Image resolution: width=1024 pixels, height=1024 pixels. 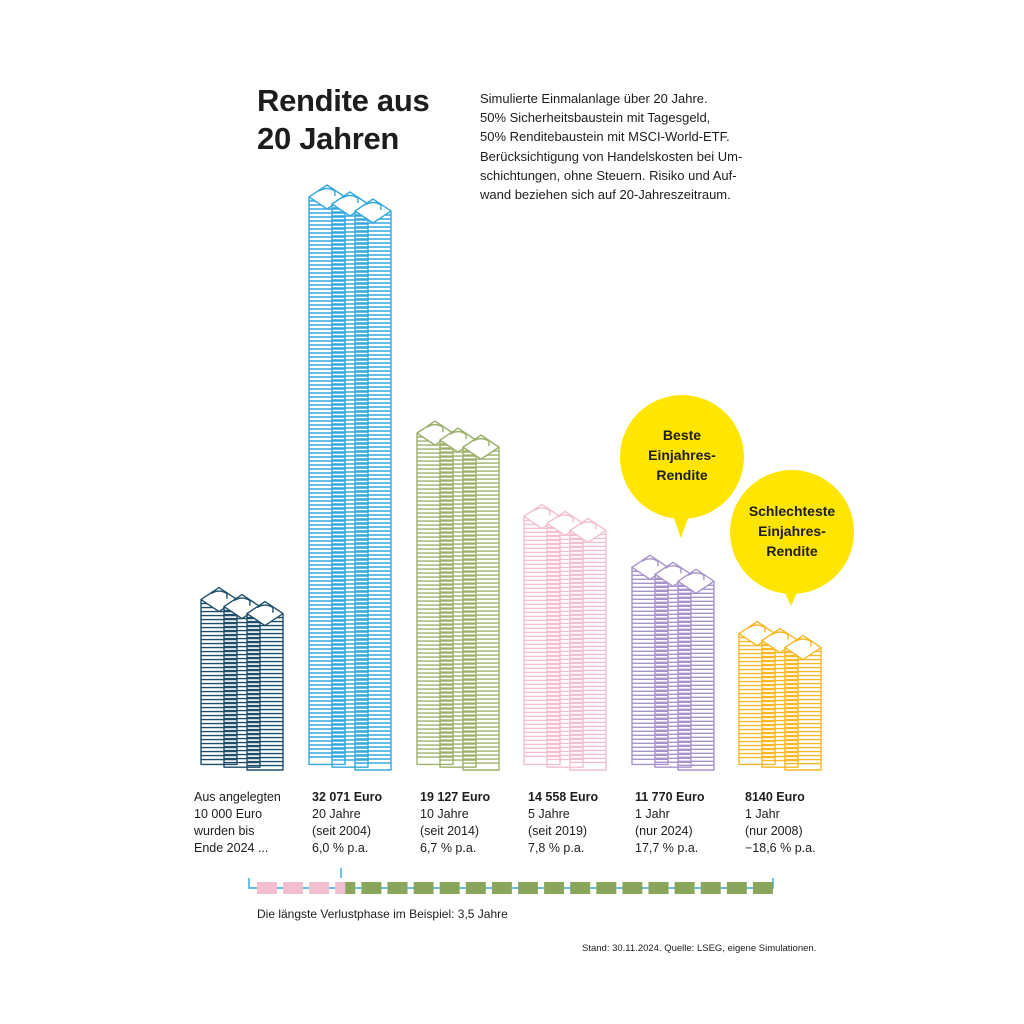 I want to click on bar-return-label: 6,7 % p.a., so click(x=448, y=848).